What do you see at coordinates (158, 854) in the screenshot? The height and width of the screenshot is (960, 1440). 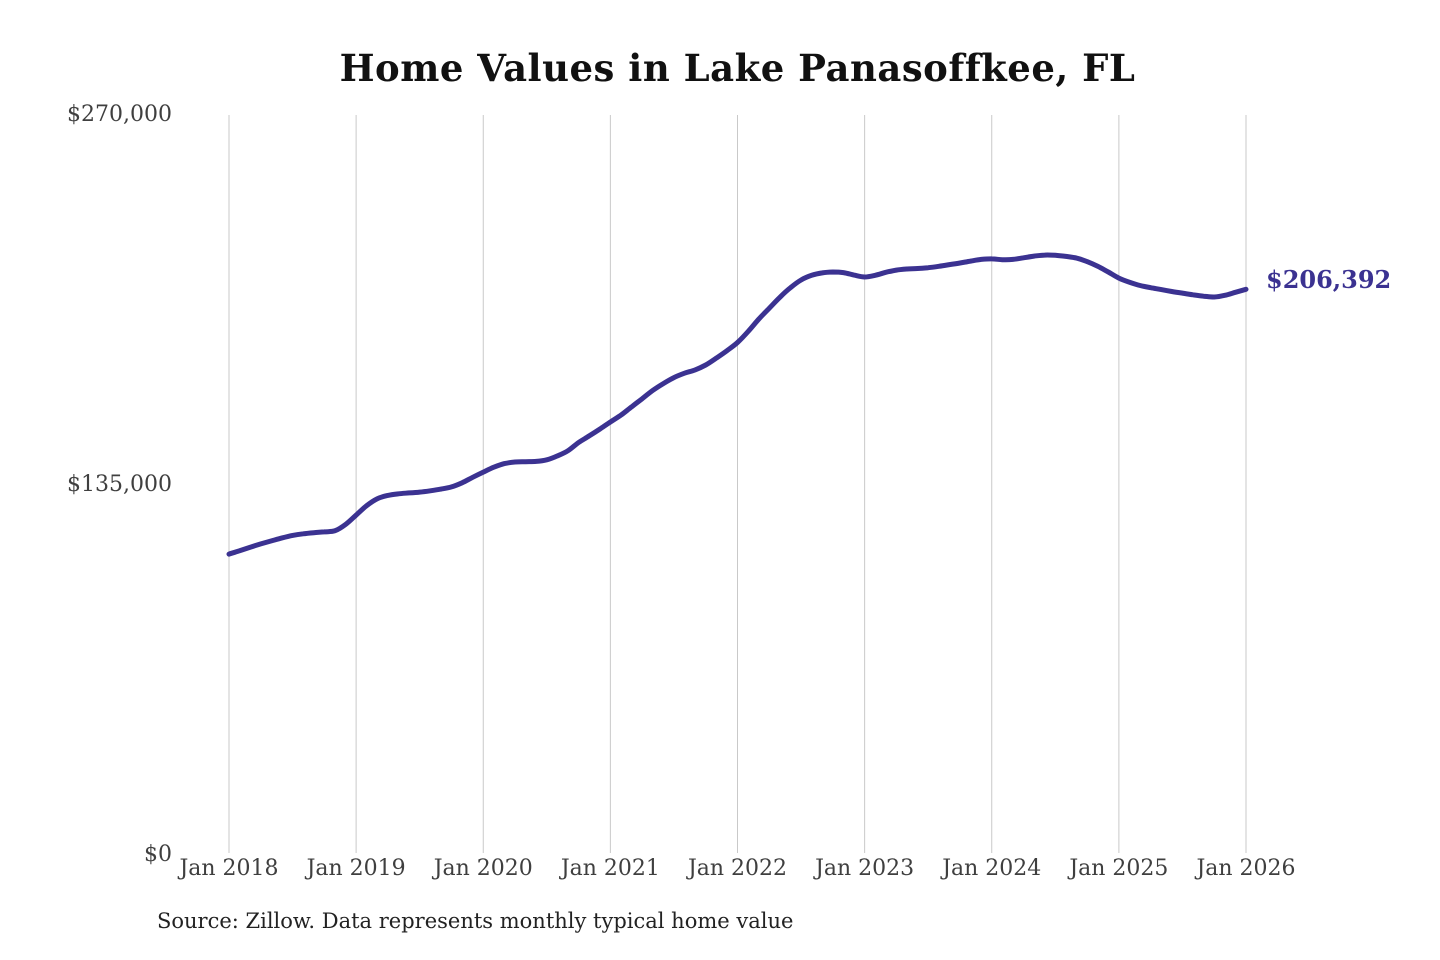 I see `y-axis-tick-label: $0` at bounding box center [158, 854].